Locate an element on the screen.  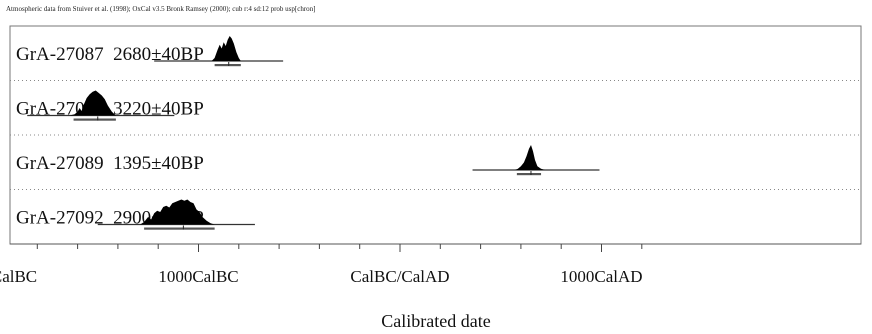
sample-label: GrA-27089 1395±40BP is located at coordinates (110, 163).